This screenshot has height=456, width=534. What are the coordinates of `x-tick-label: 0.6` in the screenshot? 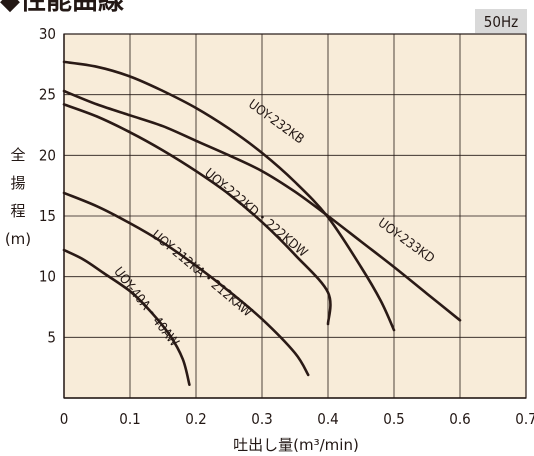 It's located at (459, 419).